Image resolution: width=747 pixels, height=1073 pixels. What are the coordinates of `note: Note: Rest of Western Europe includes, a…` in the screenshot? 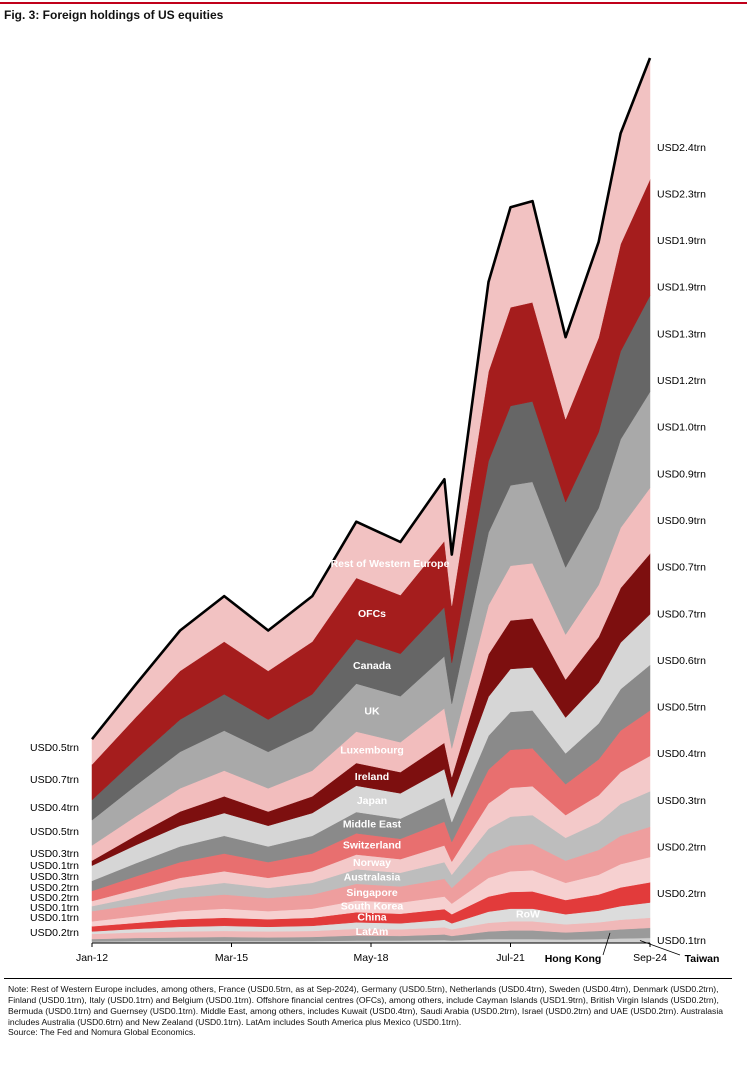 It's located at (366, 1005).